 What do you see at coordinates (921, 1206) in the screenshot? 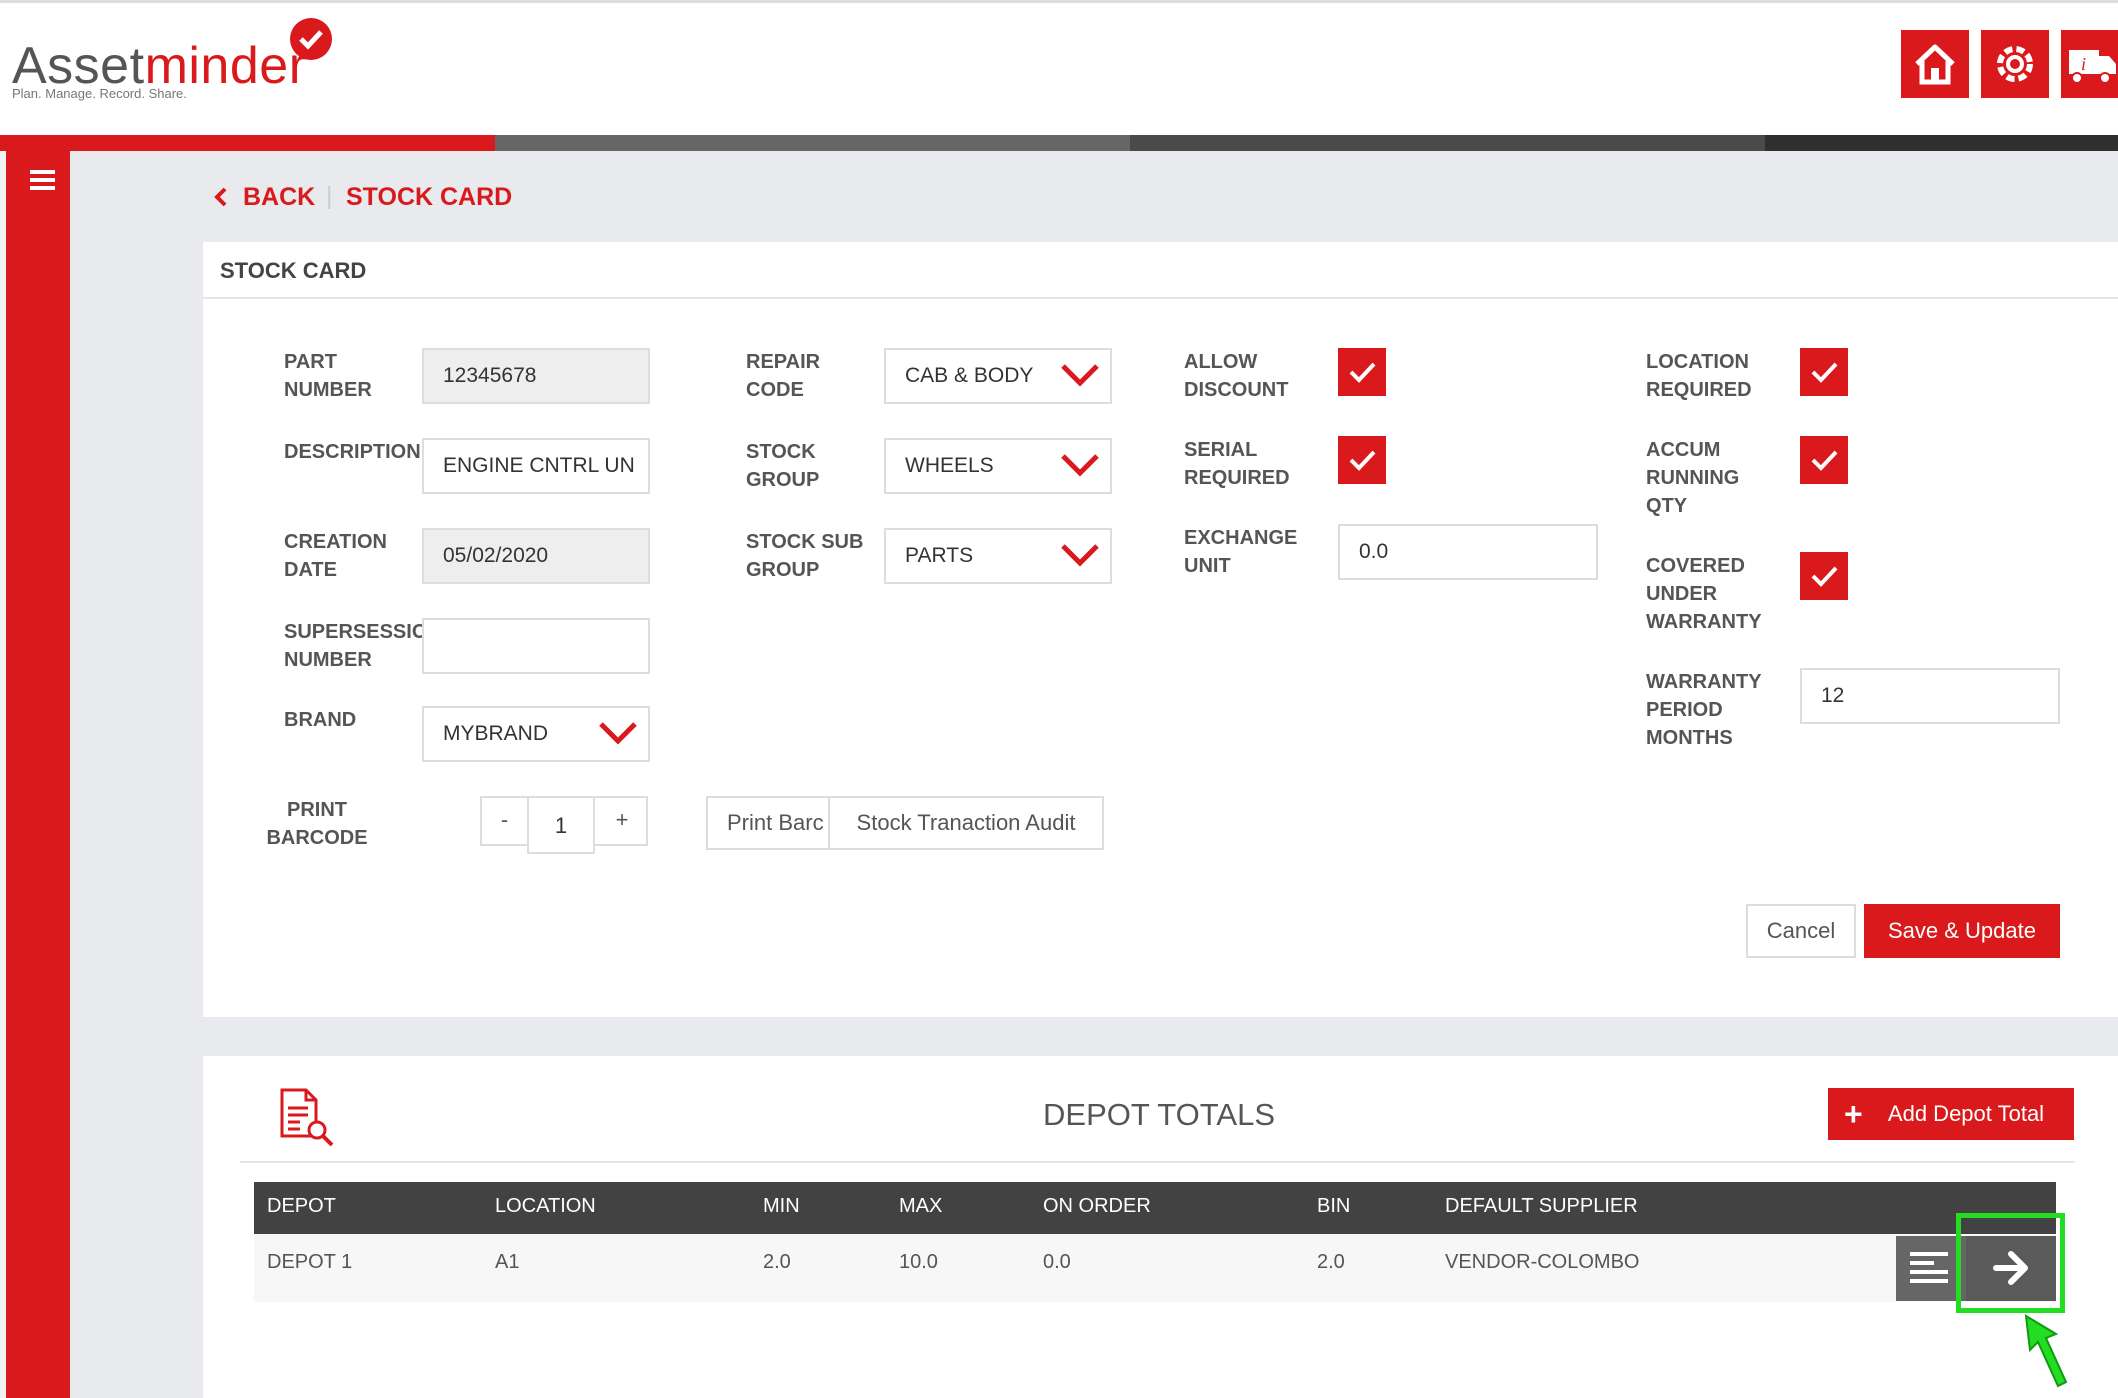
I see `column-header-max: MAX` at bounding box center [921, 1206].